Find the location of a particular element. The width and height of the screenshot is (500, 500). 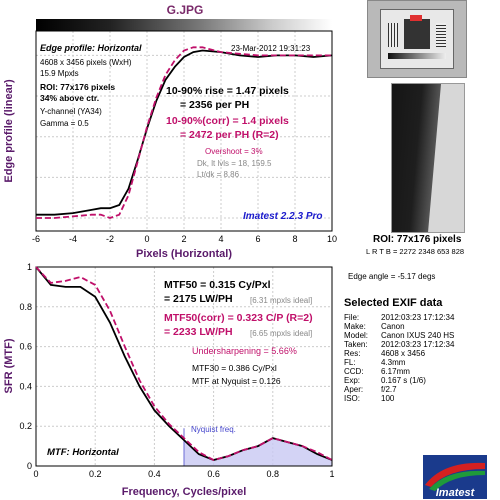

mtf-x-tick-label: 0.8 is located at coordinates (273, 474).